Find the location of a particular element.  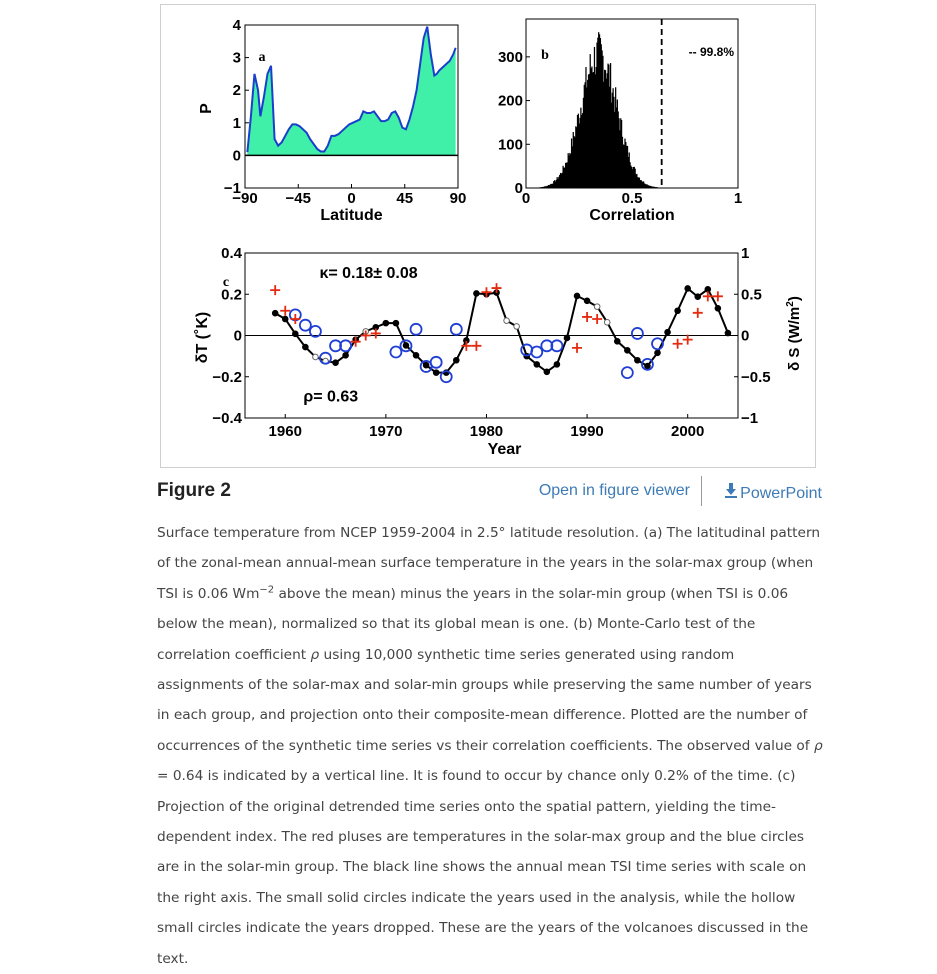

panel-a-ytick-label: 1 is located at coordinates (237, 123).